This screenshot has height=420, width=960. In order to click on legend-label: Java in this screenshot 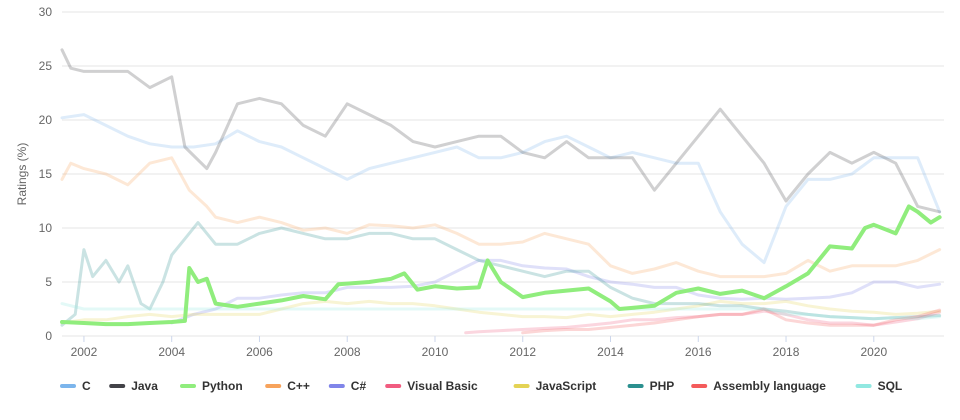, I will do `click(144, 386)`.